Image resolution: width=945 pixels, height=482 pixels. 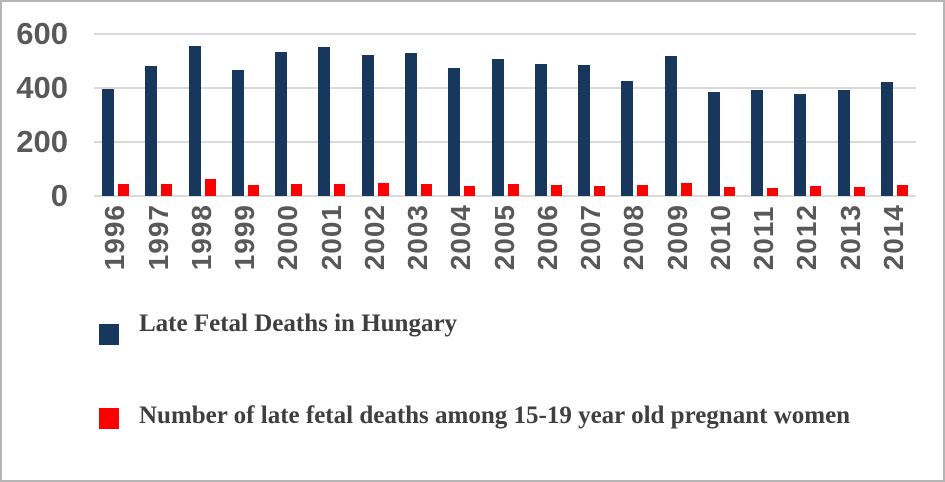 I want to click on bar-late-fetal-deaths-1998, so click(x=194, y=121).